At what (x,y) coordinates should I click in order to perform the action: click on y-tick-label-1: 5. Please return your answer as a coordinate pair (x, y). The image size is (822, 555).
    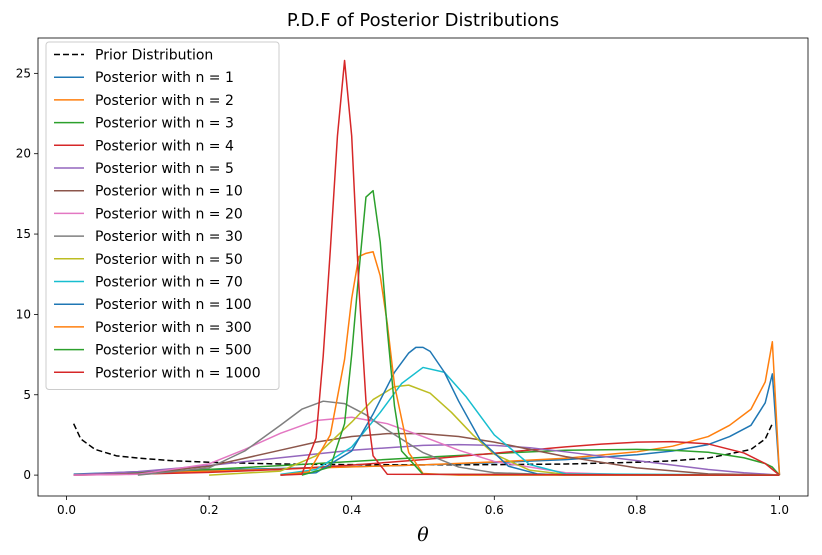
    Looking at the image, I should click on (27, 395).